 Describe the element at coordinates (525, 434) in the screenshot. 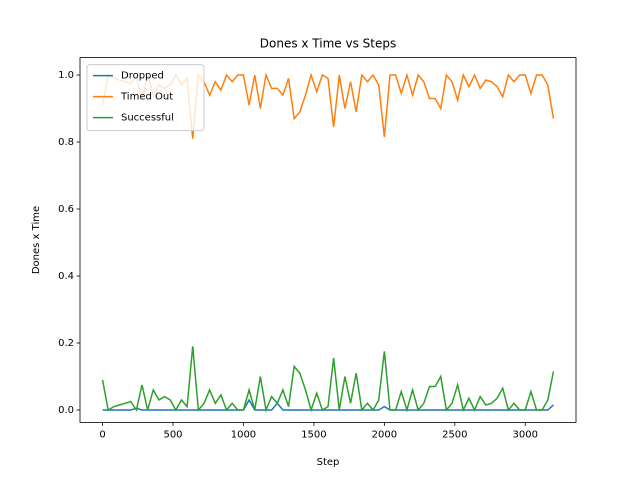

I see `x-tick-label: 3000` at that location.